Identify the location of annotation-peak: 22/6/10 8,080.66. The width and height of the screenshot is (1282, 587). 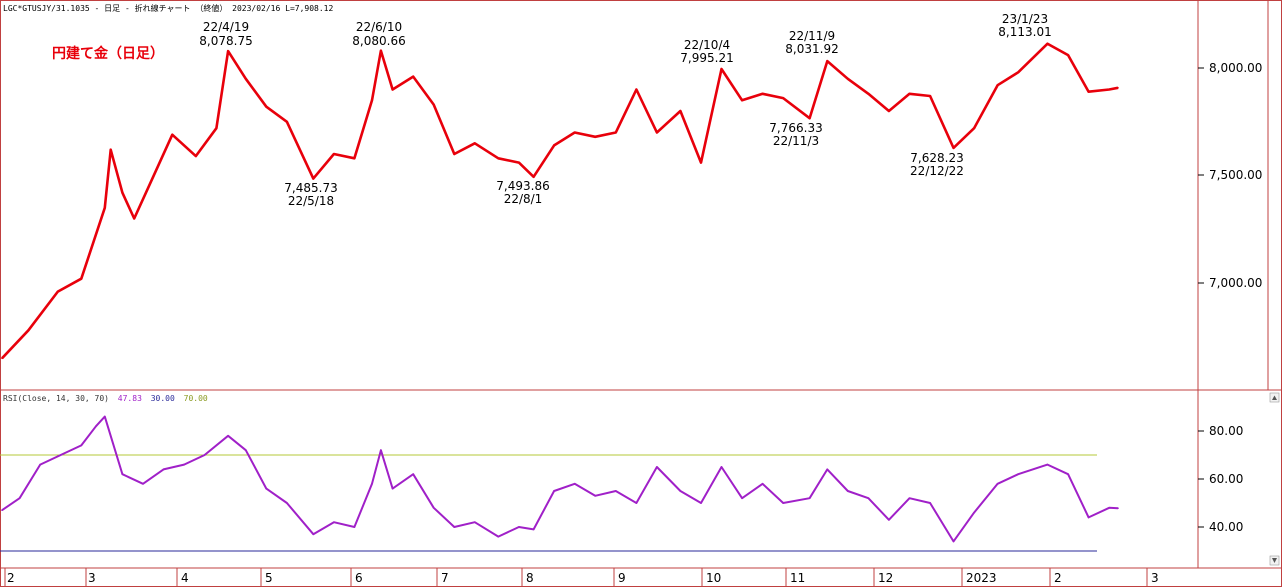
(378, 34).